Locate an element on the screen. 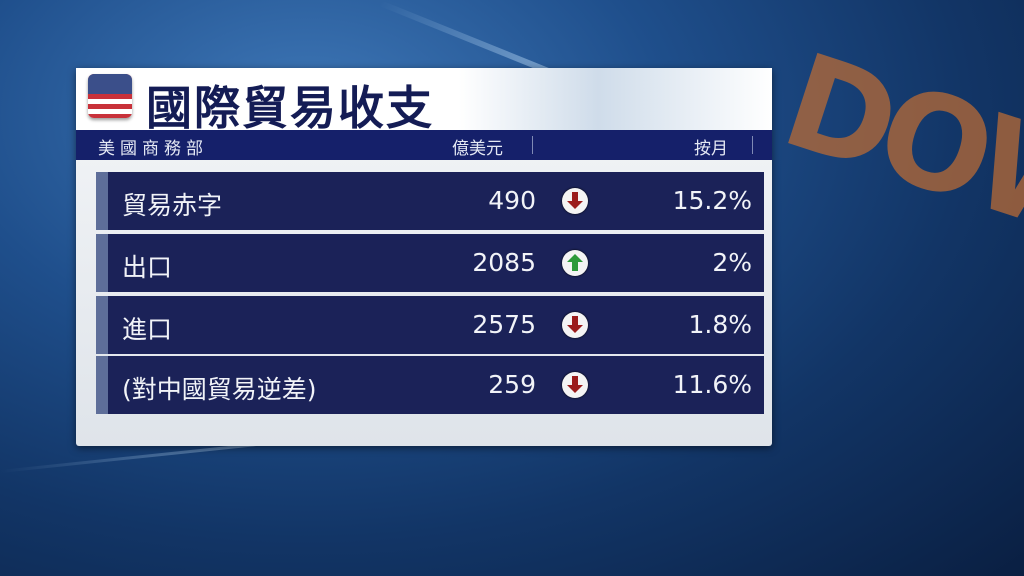 This screenshot has width=1024, height=576. table-row: (對中國貿易逆差) 259 11.6% is located at coordinates (430, 385).